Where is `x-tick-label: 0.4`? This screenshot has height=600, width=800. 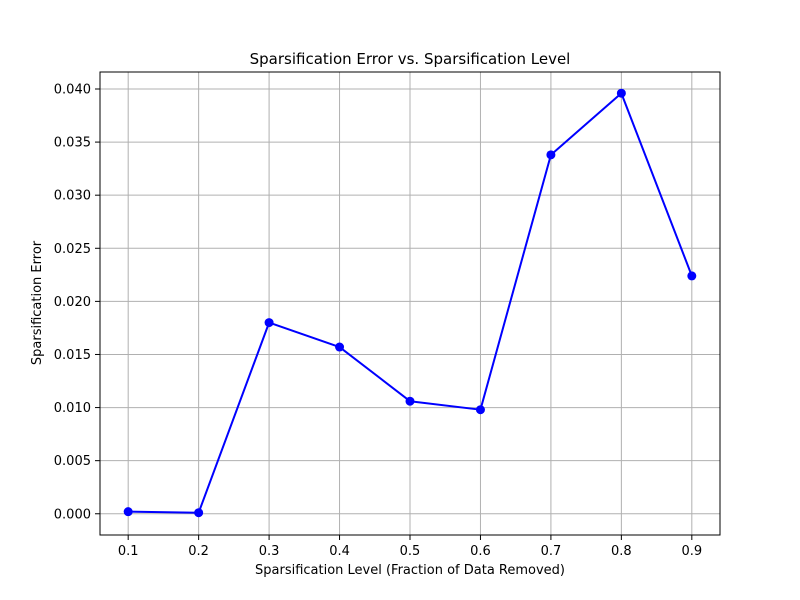
x-tick-label: 0.4 is located at coordinates (339, 551).